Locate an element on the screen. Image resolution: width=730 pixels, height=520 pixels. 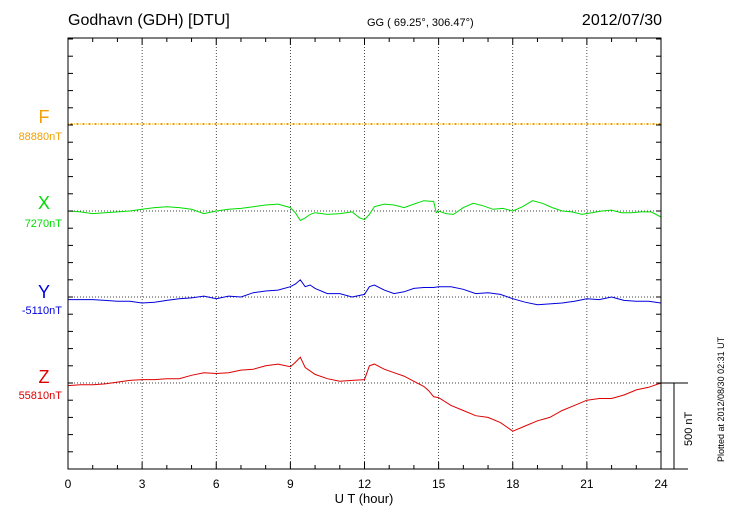
plot-date: 2012/07/30 is located at coordinates (621, 20).